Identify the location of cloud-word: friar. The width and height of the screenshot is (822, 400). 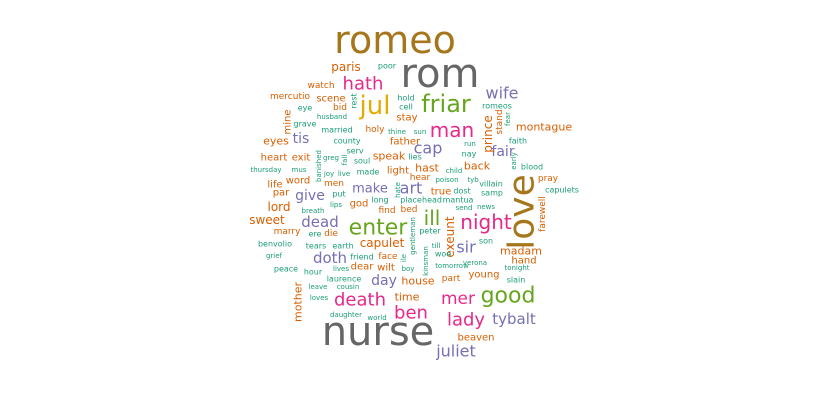
(446, 104).